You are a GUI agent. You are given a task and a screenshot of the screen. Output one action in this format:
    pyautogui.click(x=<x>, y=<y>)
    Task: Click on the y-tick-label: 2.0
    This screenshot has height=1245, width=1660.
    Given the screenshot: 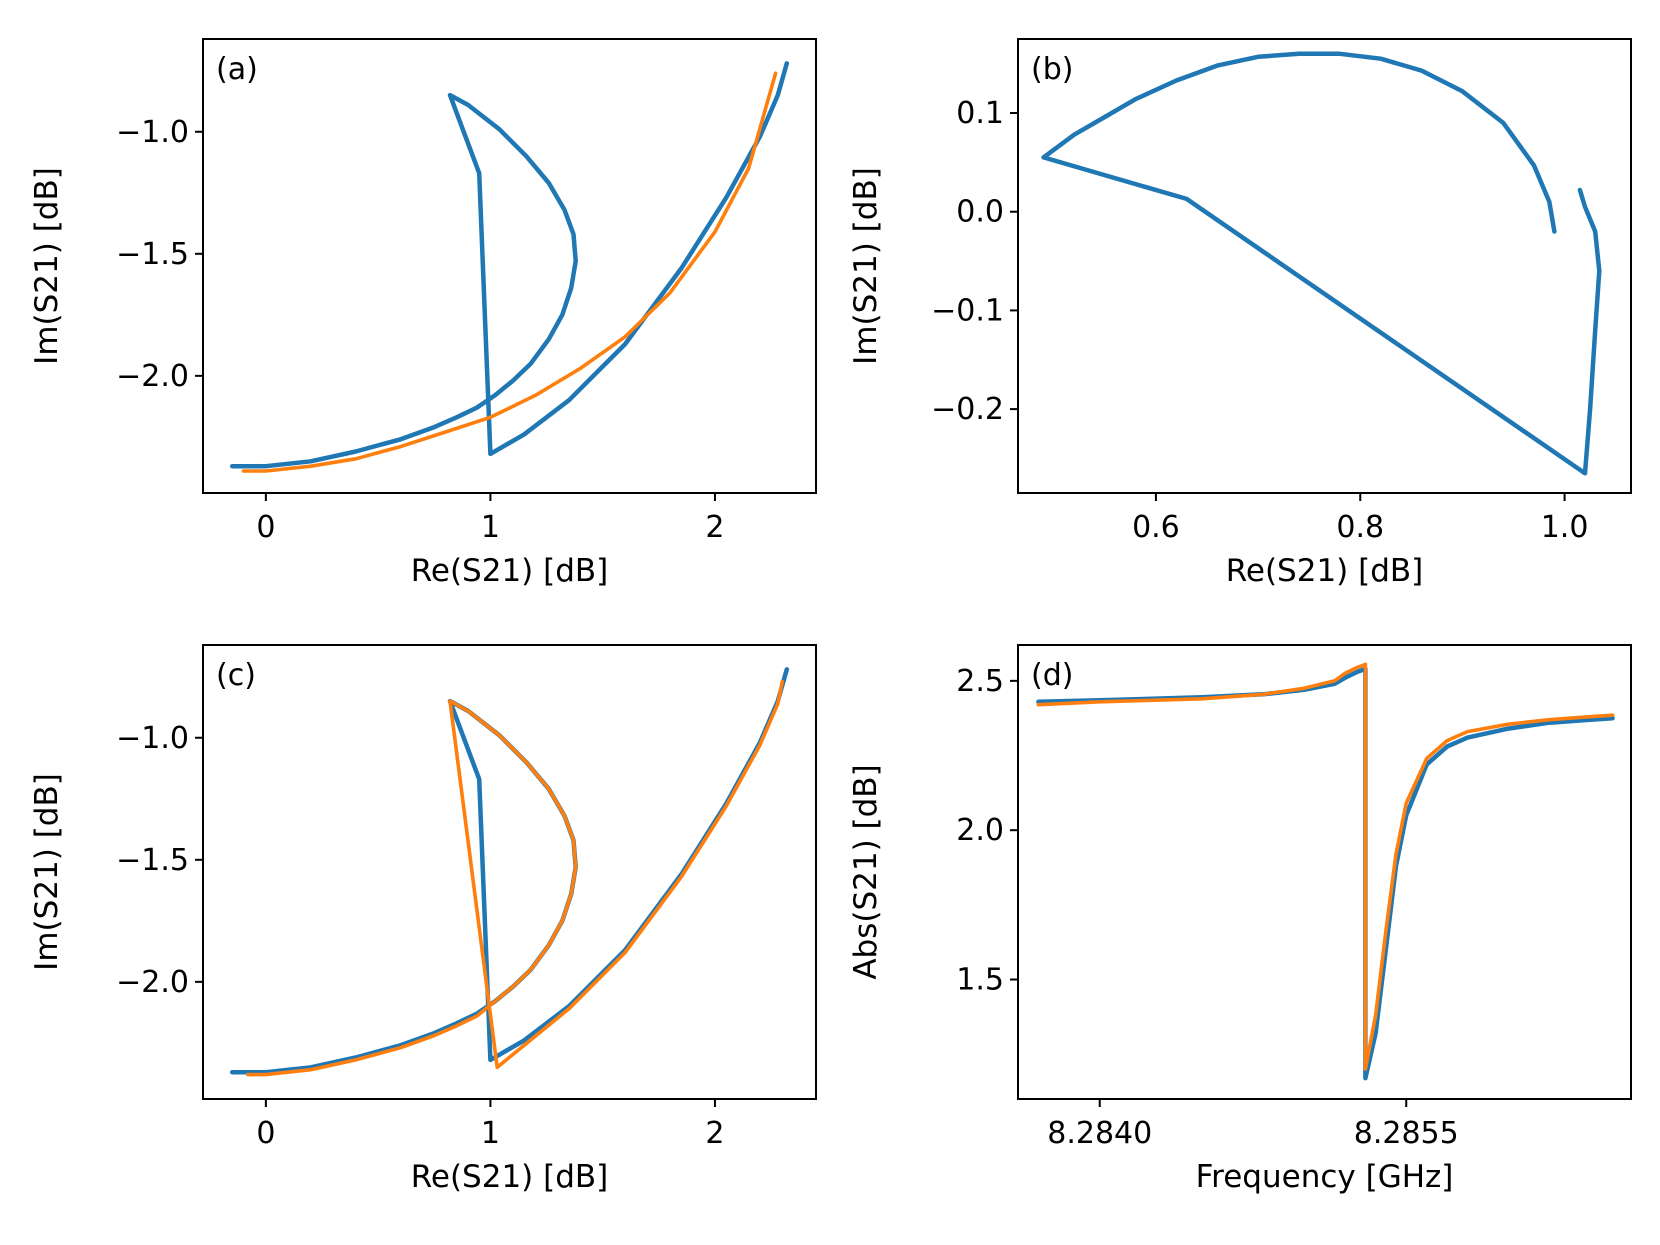 What is the action you would take?
    pyautogui.click(x=980, y=830)
    